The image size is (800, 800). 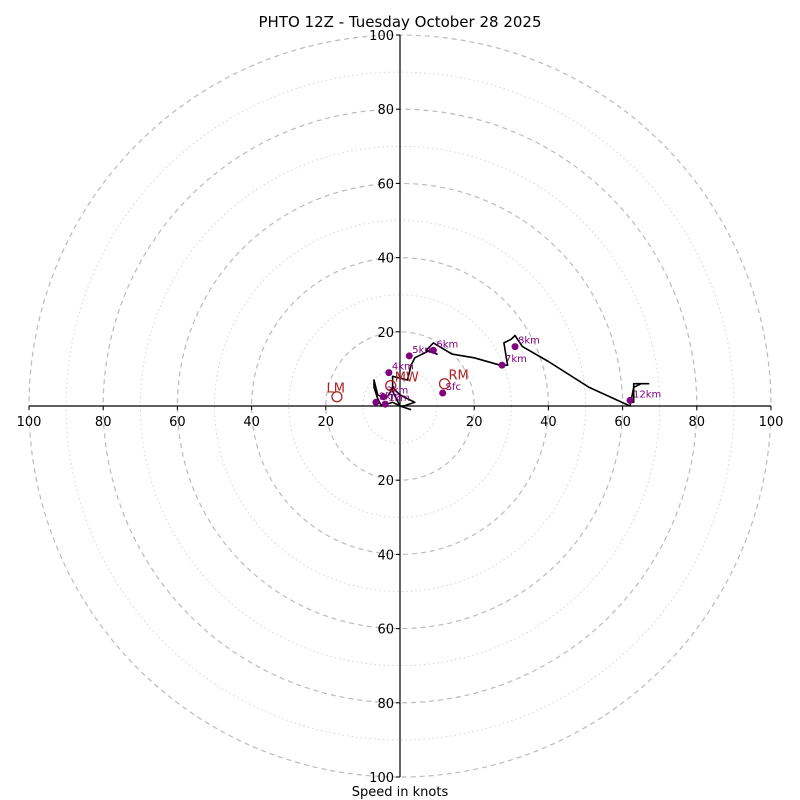 What do you see at coordinates (403, 367) in the screenshot?
I see `height-label-4km: 4km` at bounding box center [403, 367].